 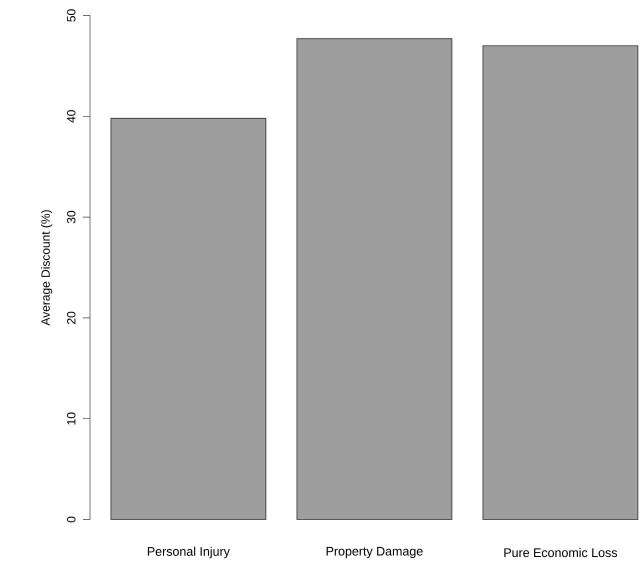 What do you see at coordinates (71, 519) in the screenshot?
I see `y-tick-label: 0` at bounding box center [71, 519].